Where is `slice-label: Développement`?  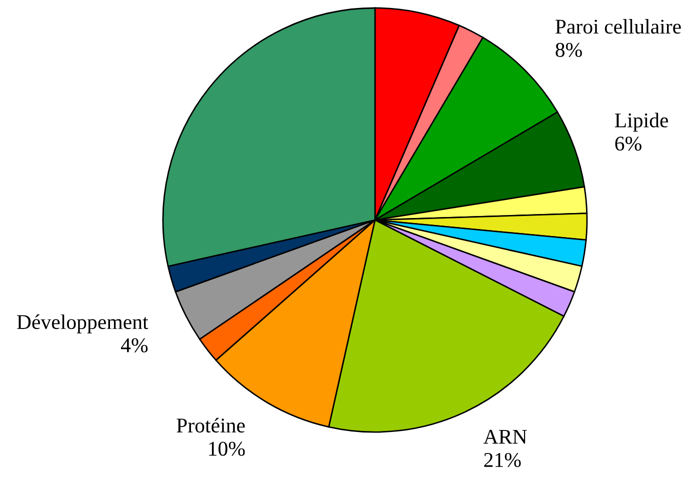 slice-label: Développement is located at coordinates (82, 324).